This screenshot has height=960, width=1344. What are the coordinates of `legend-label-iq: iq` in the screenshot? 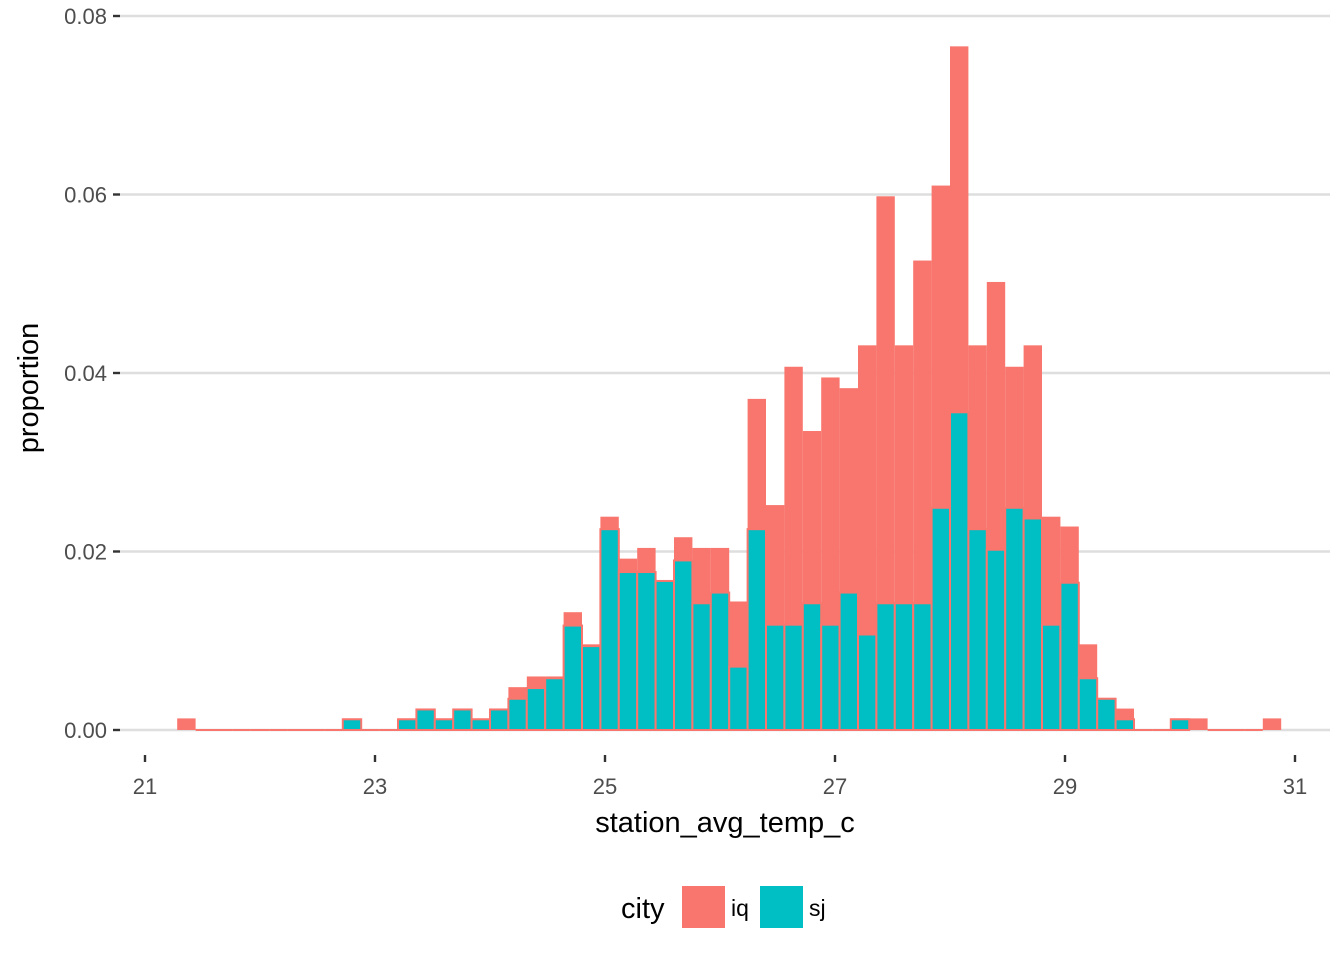 It's located at (740, 908).